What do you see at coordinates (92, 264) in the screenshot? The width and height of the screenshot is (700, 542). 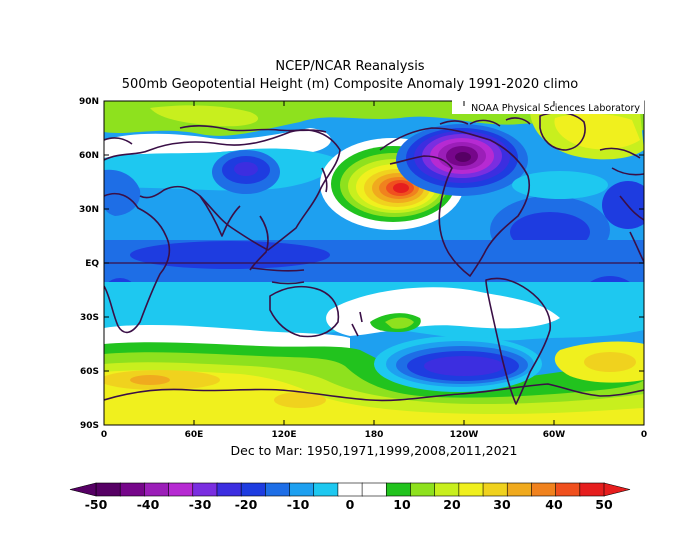 I see `lat-label-eq: EQ` at bounding box center [92, 264].